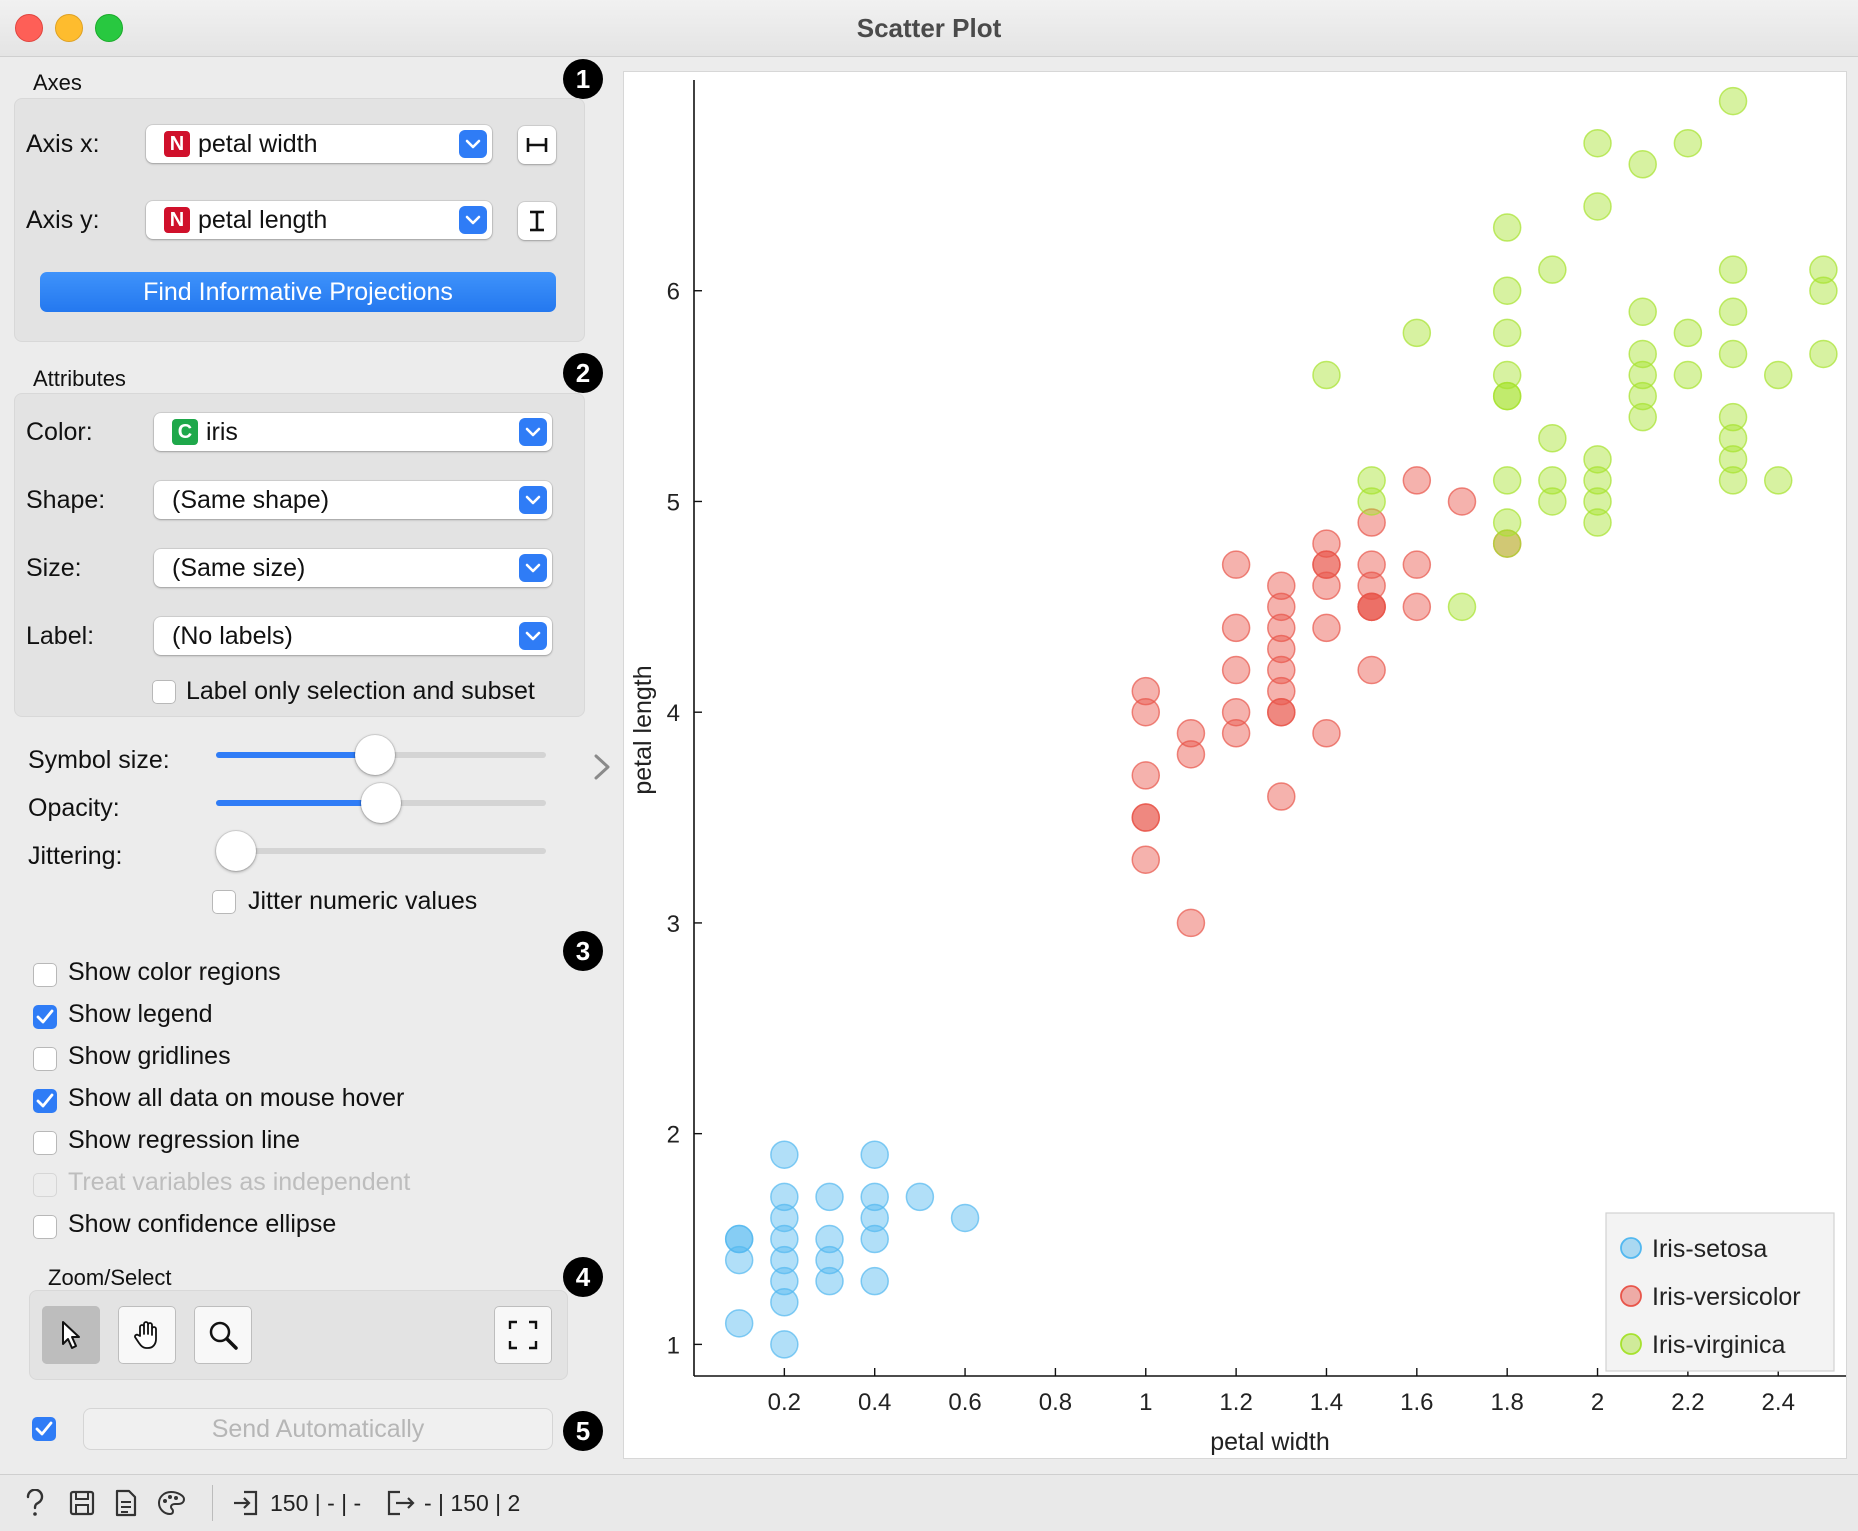  Describe the element at coordinates (224, 902) in the screenshot. I see `jitter-numeric-checkbox` at that location.